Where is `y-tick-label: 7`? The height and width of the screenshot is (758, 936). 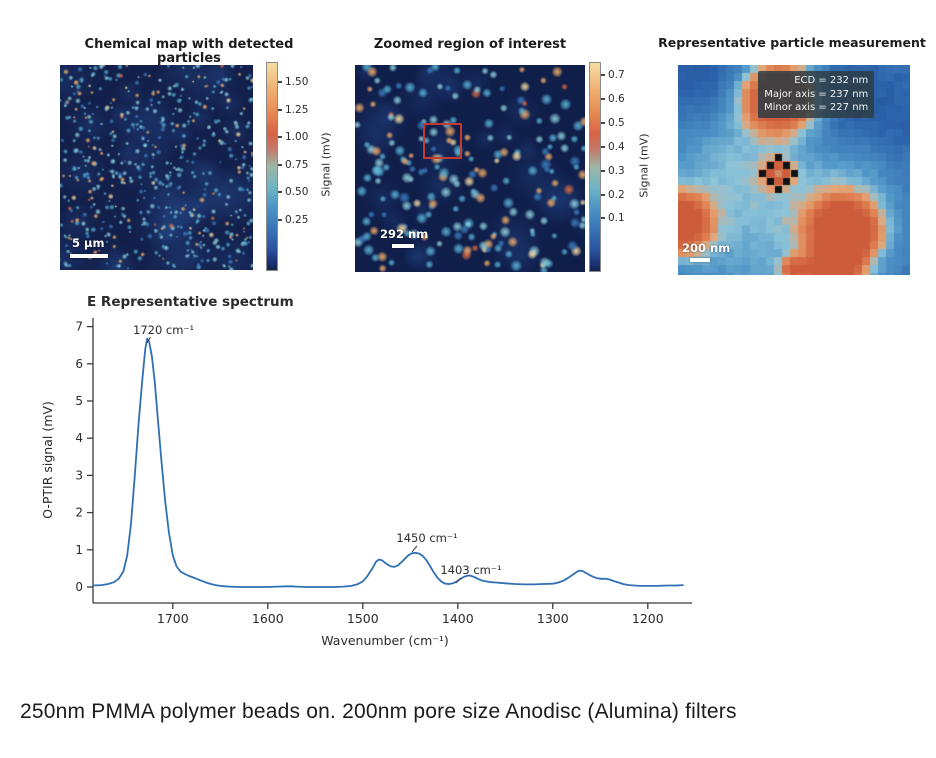 y-tick-label: 7 is located at coordinates (79, 327).